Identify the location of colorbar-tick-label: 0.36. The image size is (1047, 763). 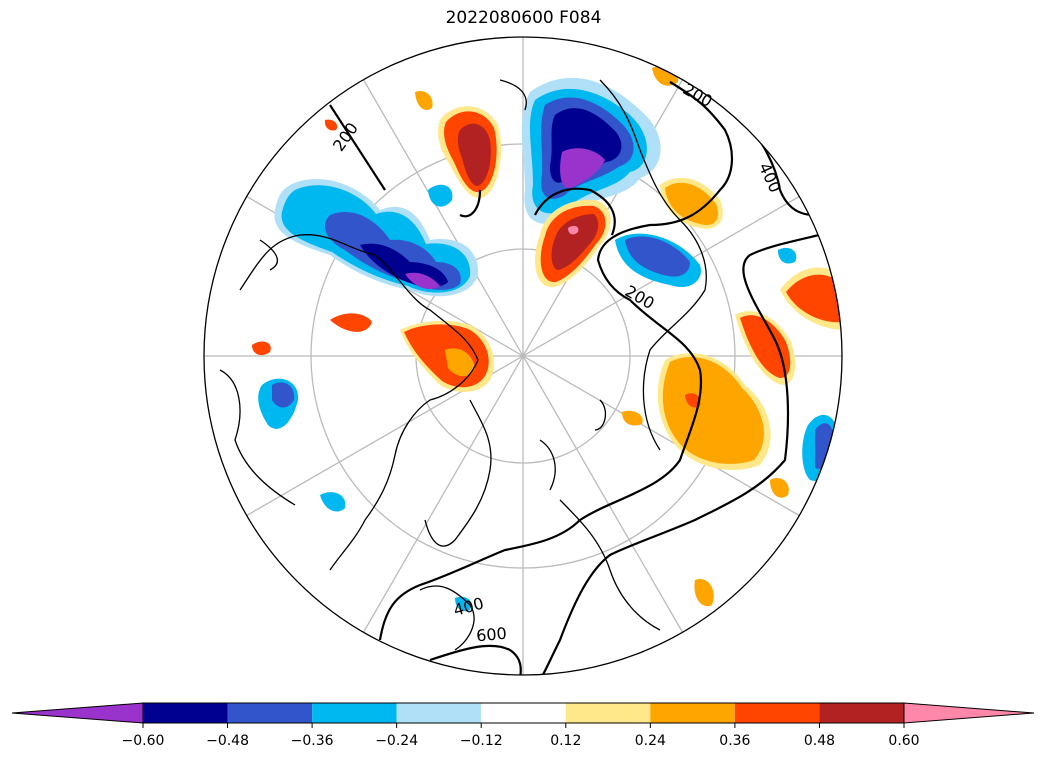
(734, 741).